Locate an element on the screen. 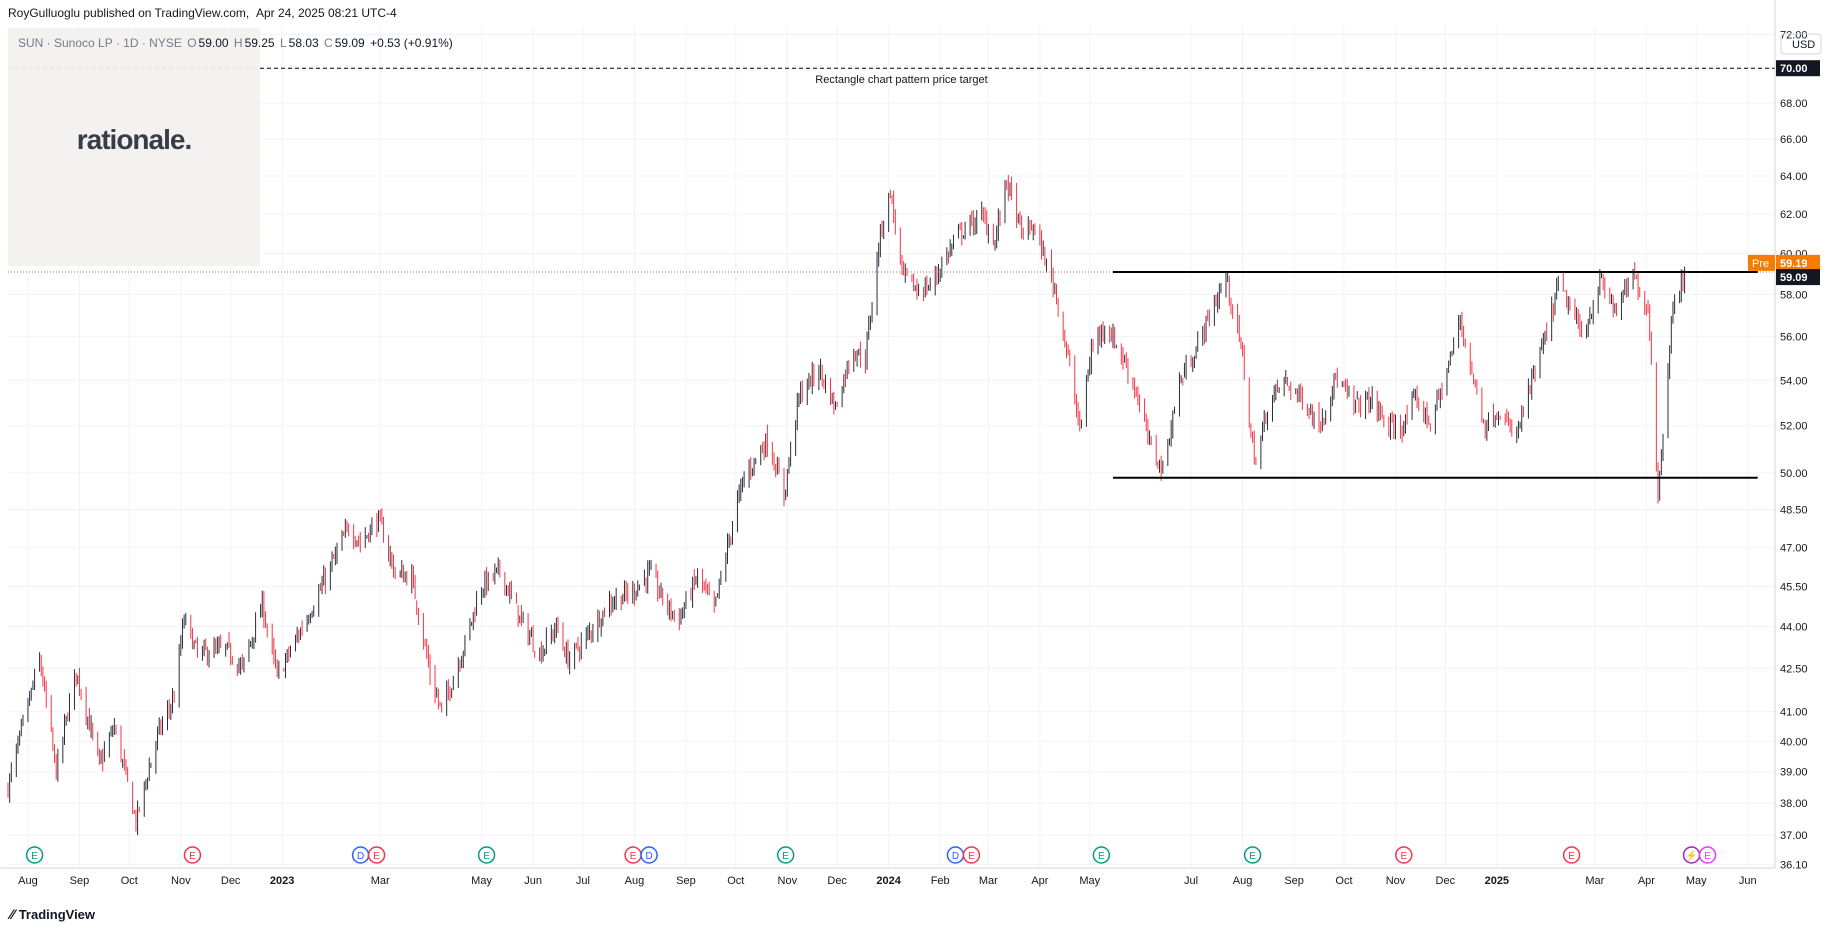 The width and height of the screenshot is (1835, 931). high-value: 59.25 is located at coordinates (259, 43).